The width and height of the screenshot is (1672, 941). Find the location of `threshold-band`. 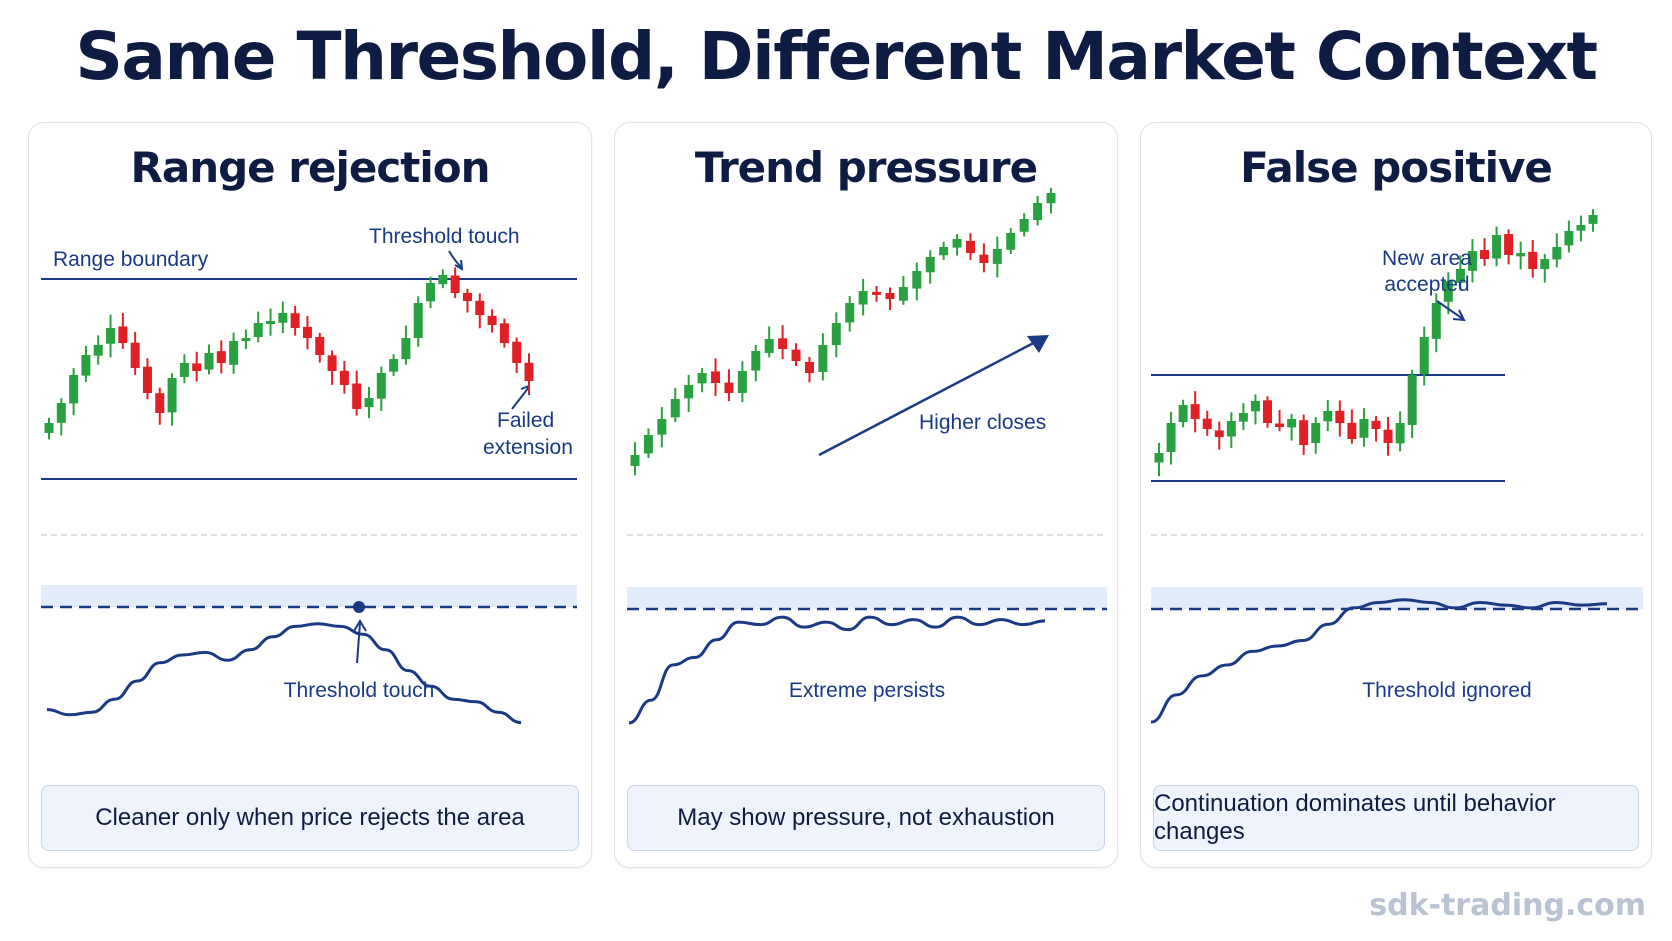

threshold-band is located at coordinates (867, 598).